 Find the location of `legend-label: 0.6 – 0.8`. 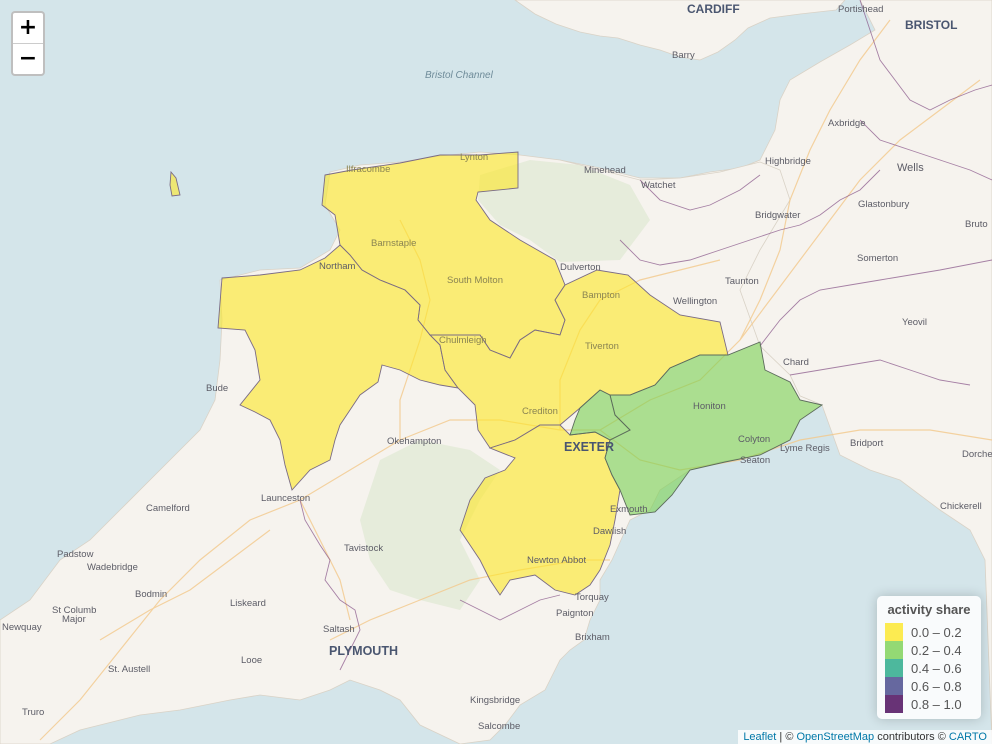

legend-label: 0.6 – 0.8 is located at coordinates (936, 686).